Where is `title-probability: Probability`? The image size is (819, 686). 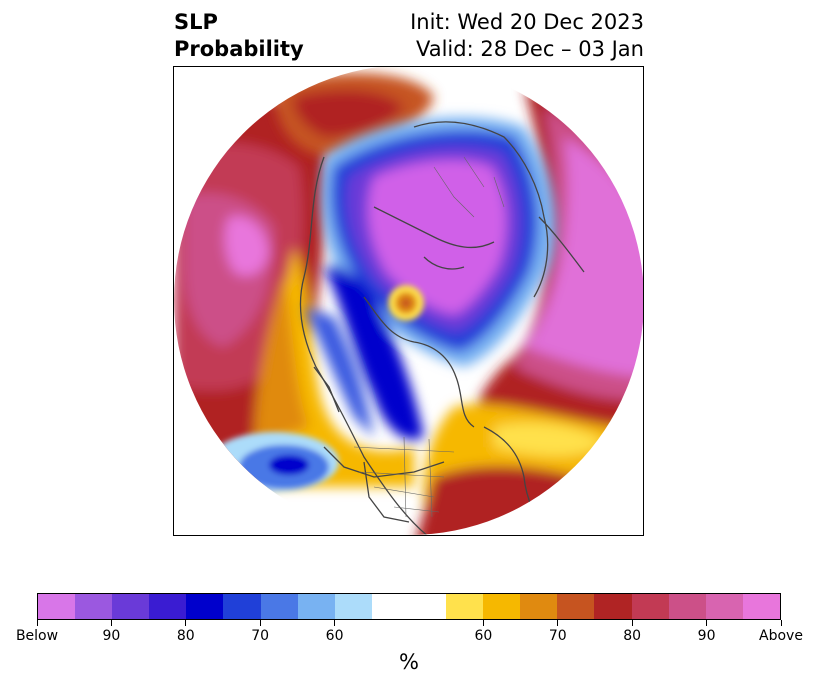
title-probability: Probability is located at coordinates (239, 49).